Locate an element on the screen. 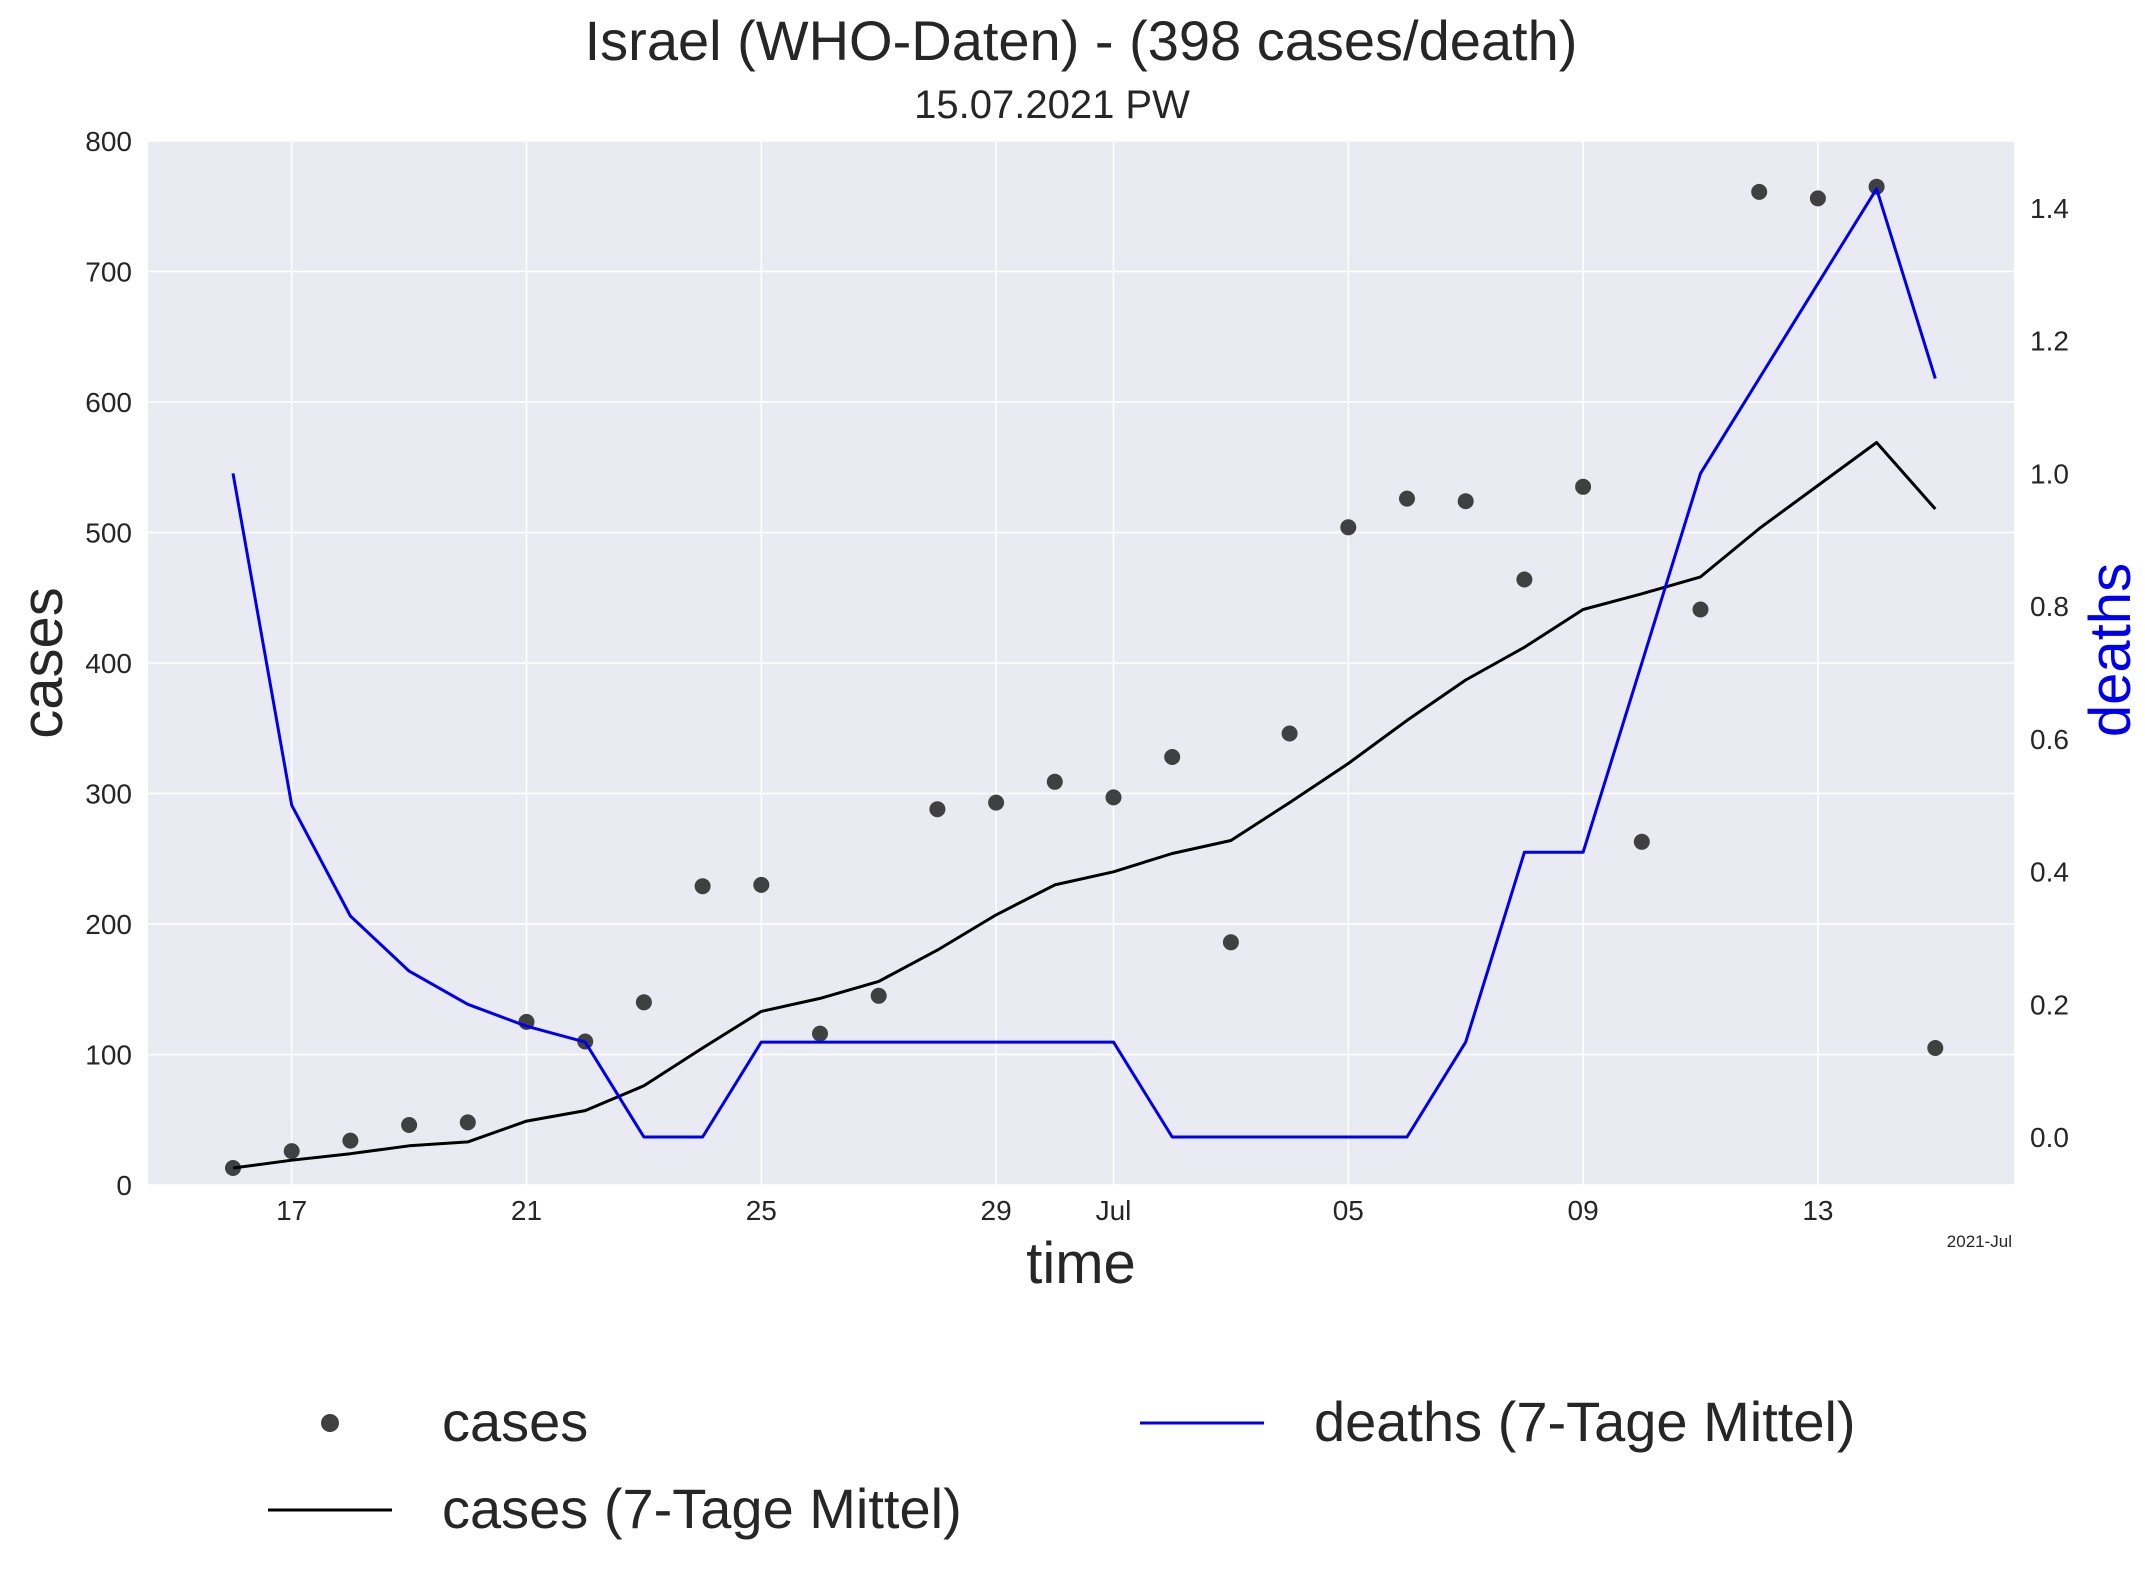 This screenshot has width=2145, height=1578. legend-label-deaths-mean: deaths (7-Tage Mittel) is located at coordinates (1585, 1421).